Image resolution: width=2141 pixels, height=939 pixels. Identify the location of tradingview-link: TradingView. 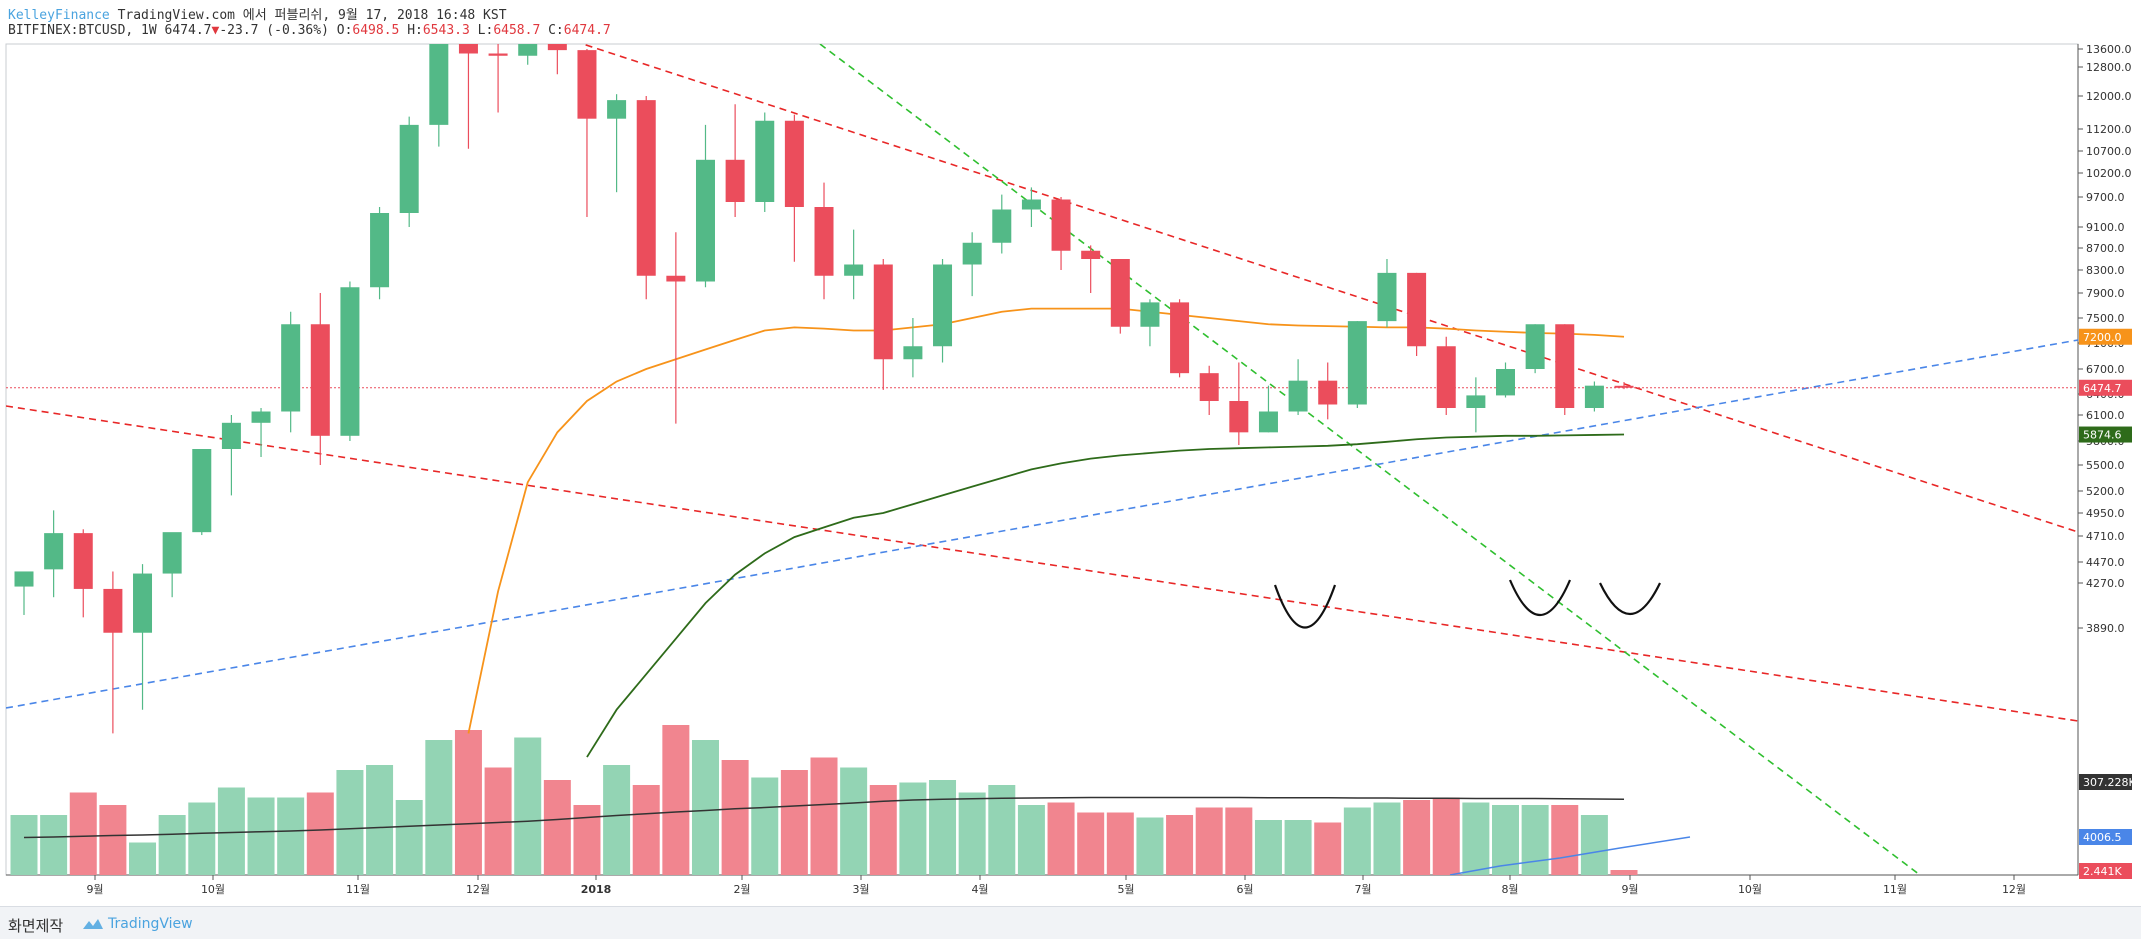
(137, 924).